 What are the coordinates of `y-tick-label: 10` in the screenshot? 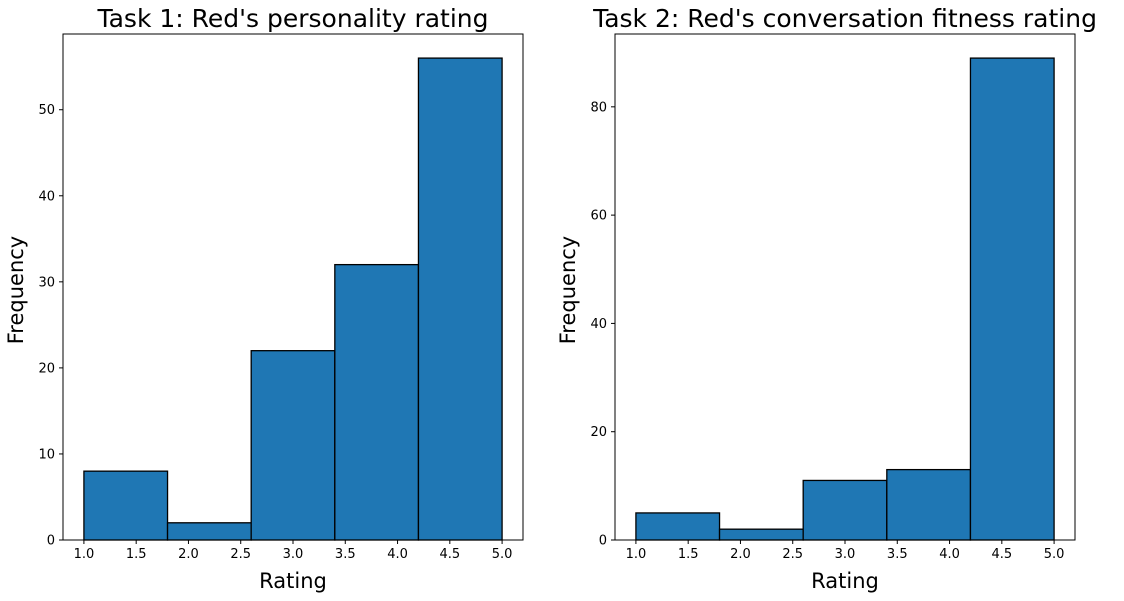 It's located at (46, 454).